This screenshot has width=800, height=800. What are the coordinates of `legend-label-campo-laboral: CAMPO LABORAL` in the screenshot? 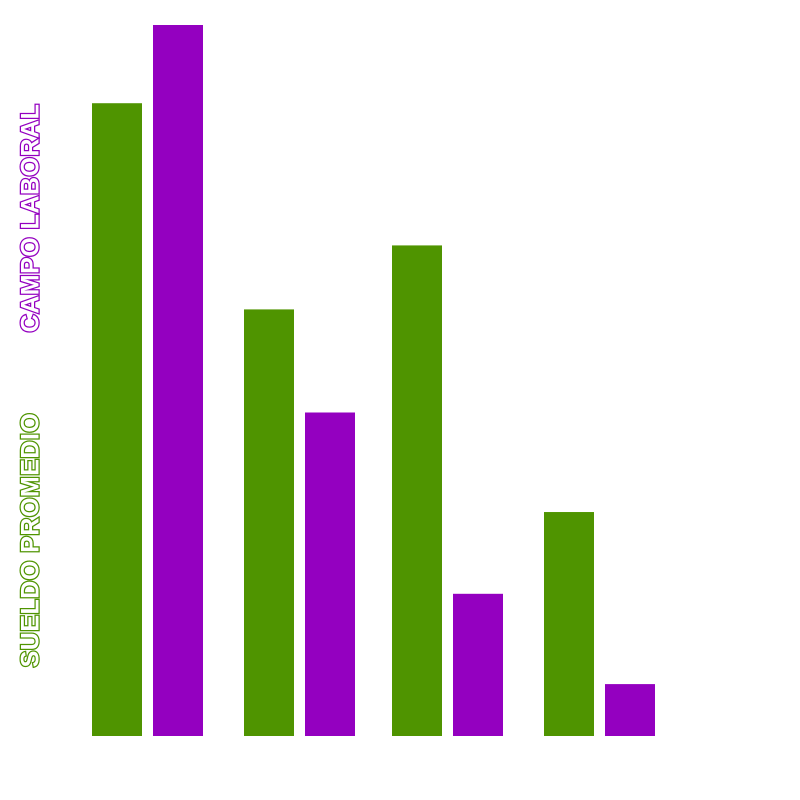 It's located at (30, 217).